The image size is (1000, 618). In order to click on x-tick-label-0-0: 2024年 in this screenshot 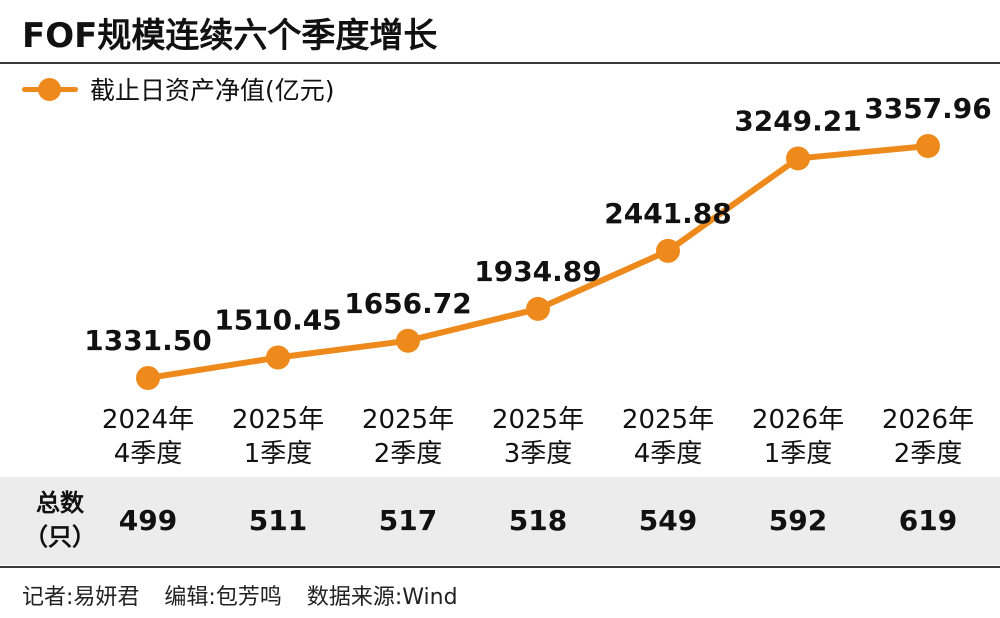, I will do `click(148, 420)`.